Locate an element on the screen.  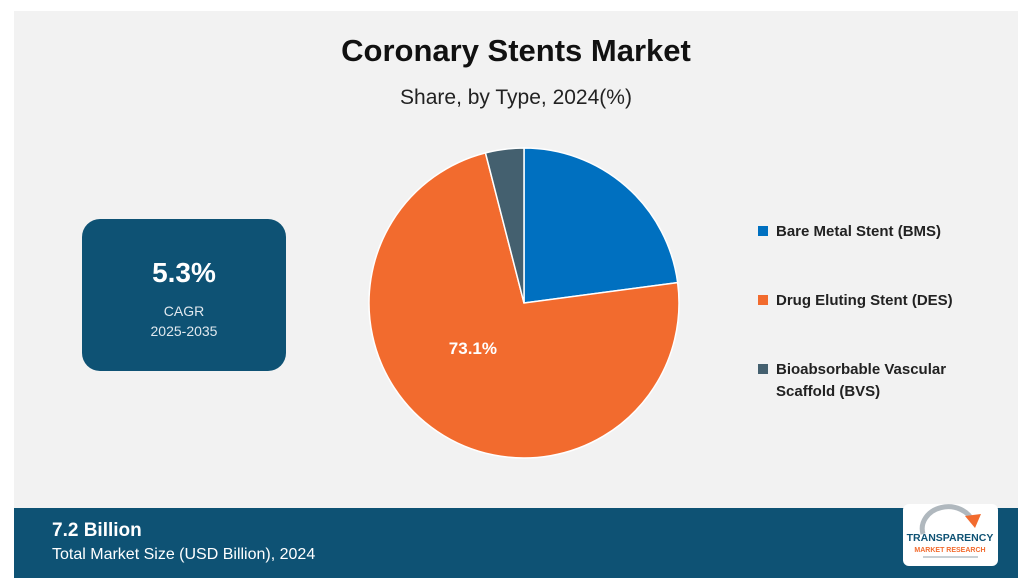
legend-swatch-bms is located at coordinates (763, 231).